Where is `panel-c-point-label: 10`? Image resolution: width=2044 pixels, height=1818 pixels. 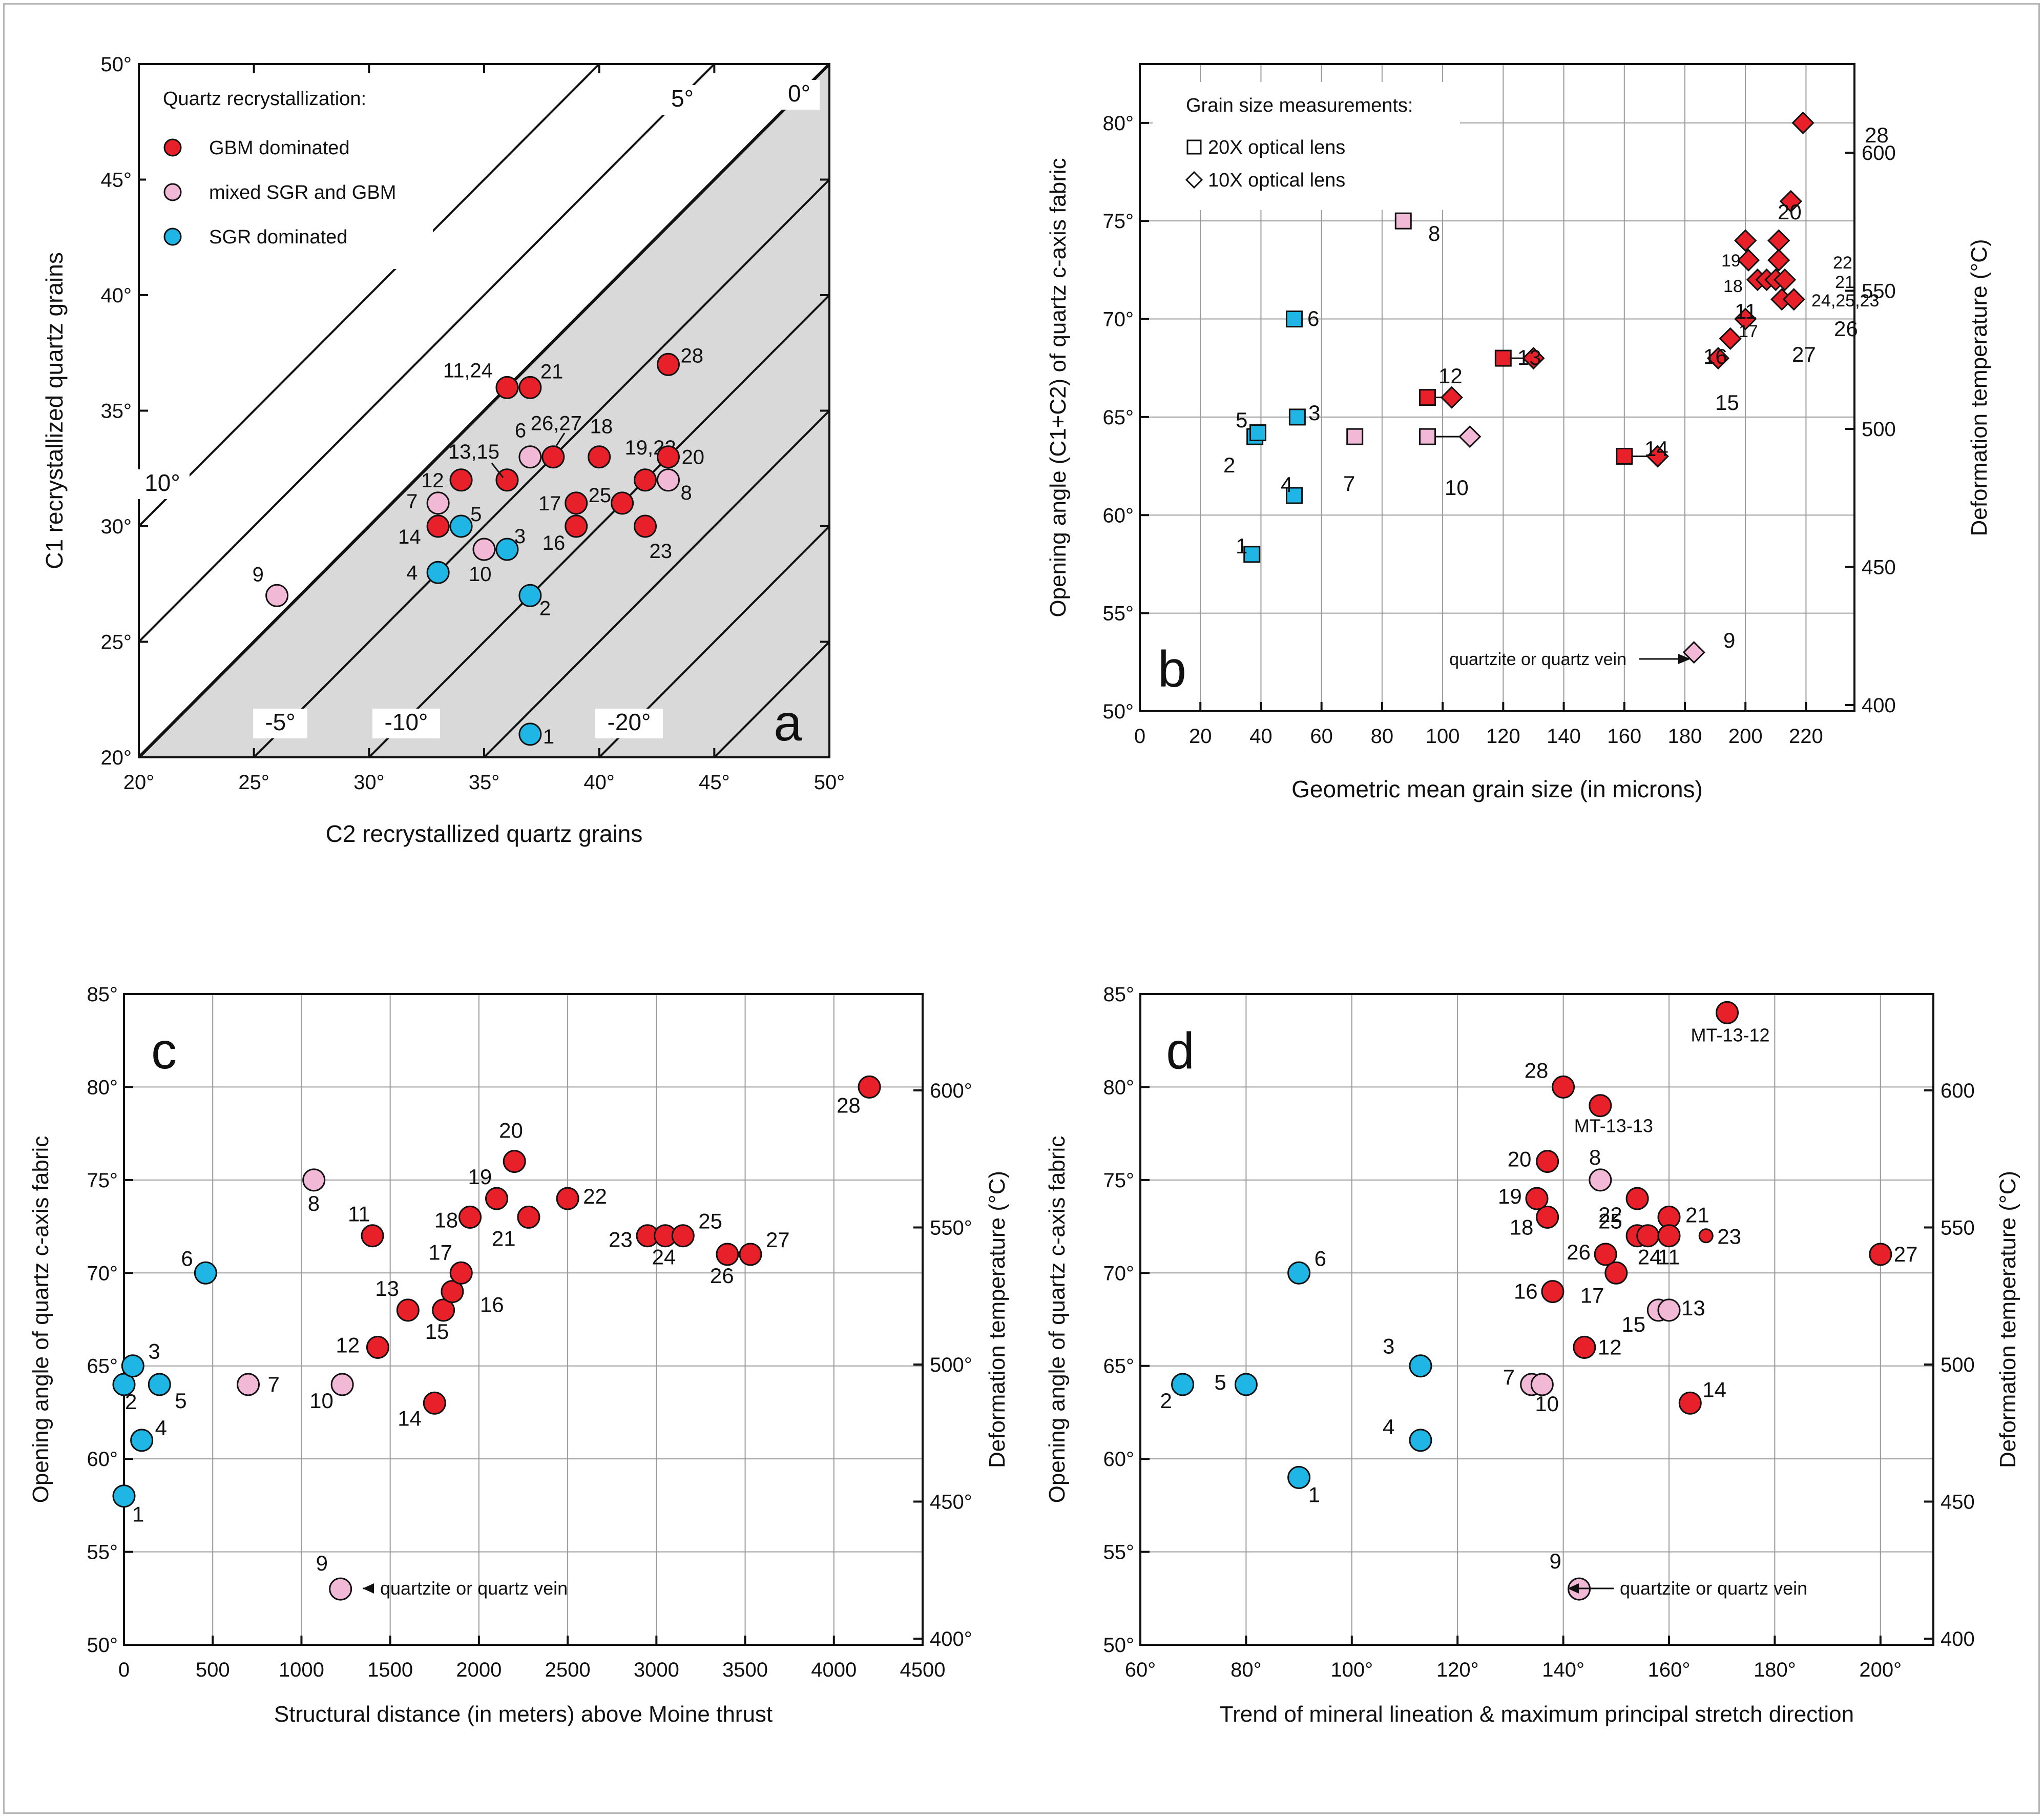 panel-c-point-label: 10 is located at coordinates (321, 1401).